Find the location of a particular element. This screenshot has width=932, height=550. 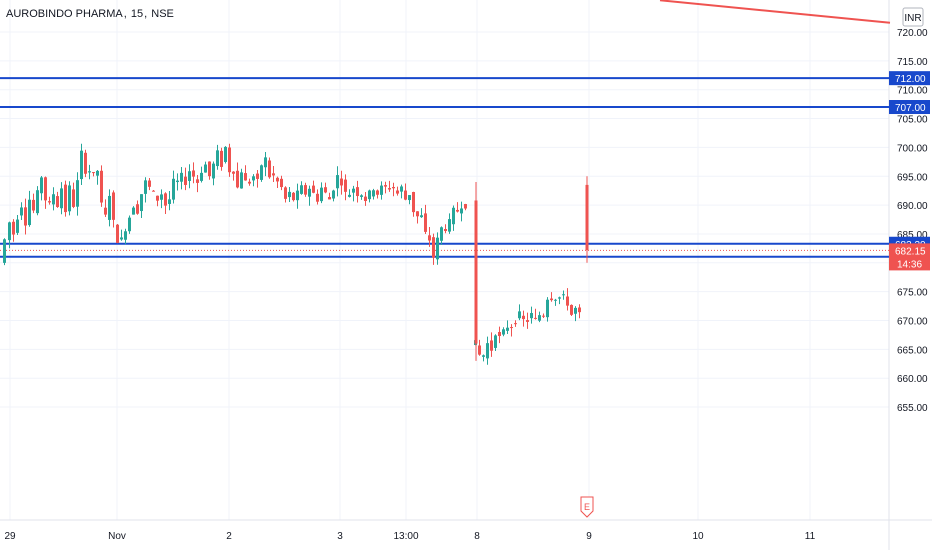

price-tick-label: 675.00 is located at coordinates (912, 293).